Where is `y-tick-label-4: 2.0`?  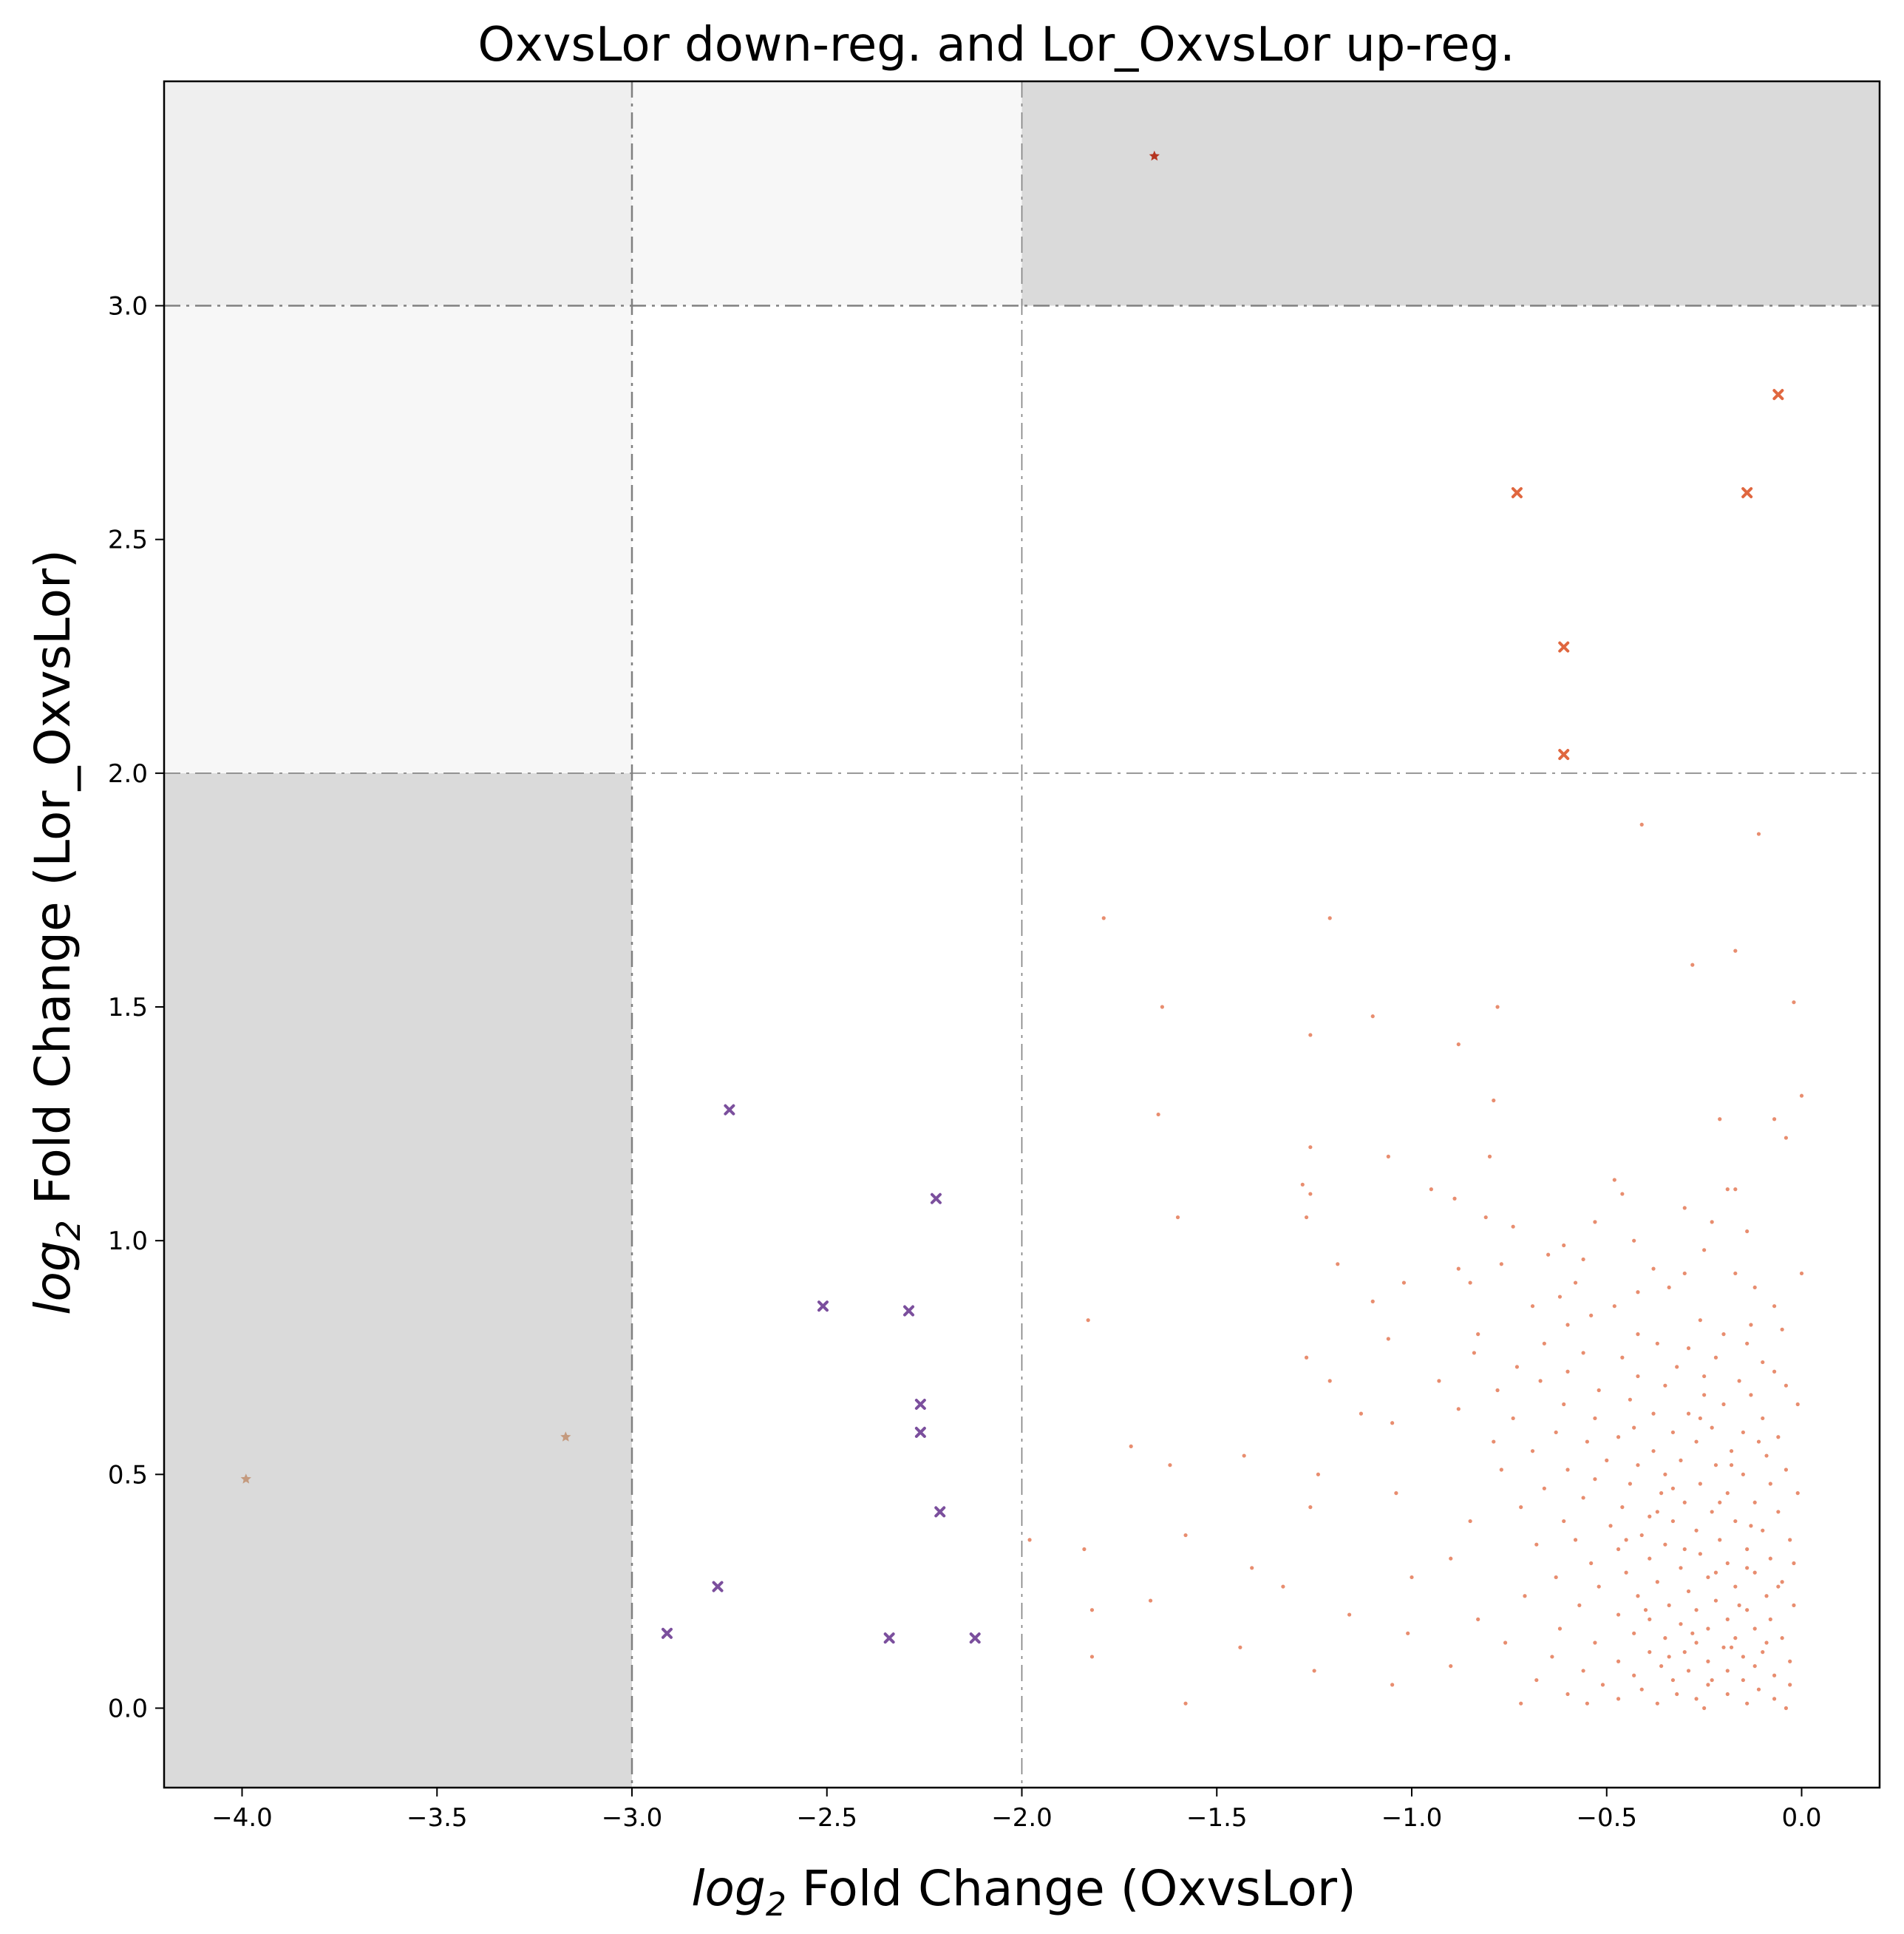
y-tick-label-4: 2.0 is located at coordinates (128, 774).